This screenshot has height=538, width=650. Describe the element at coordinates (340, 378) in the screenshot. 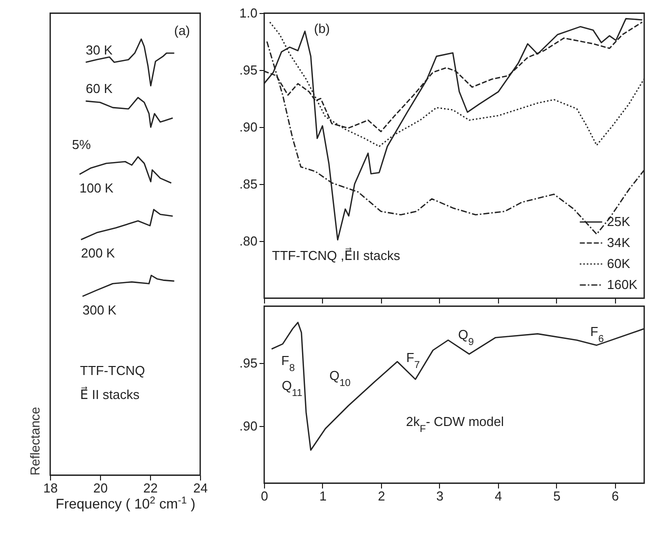

I see `annotation: Q$_{10}$` at that location.